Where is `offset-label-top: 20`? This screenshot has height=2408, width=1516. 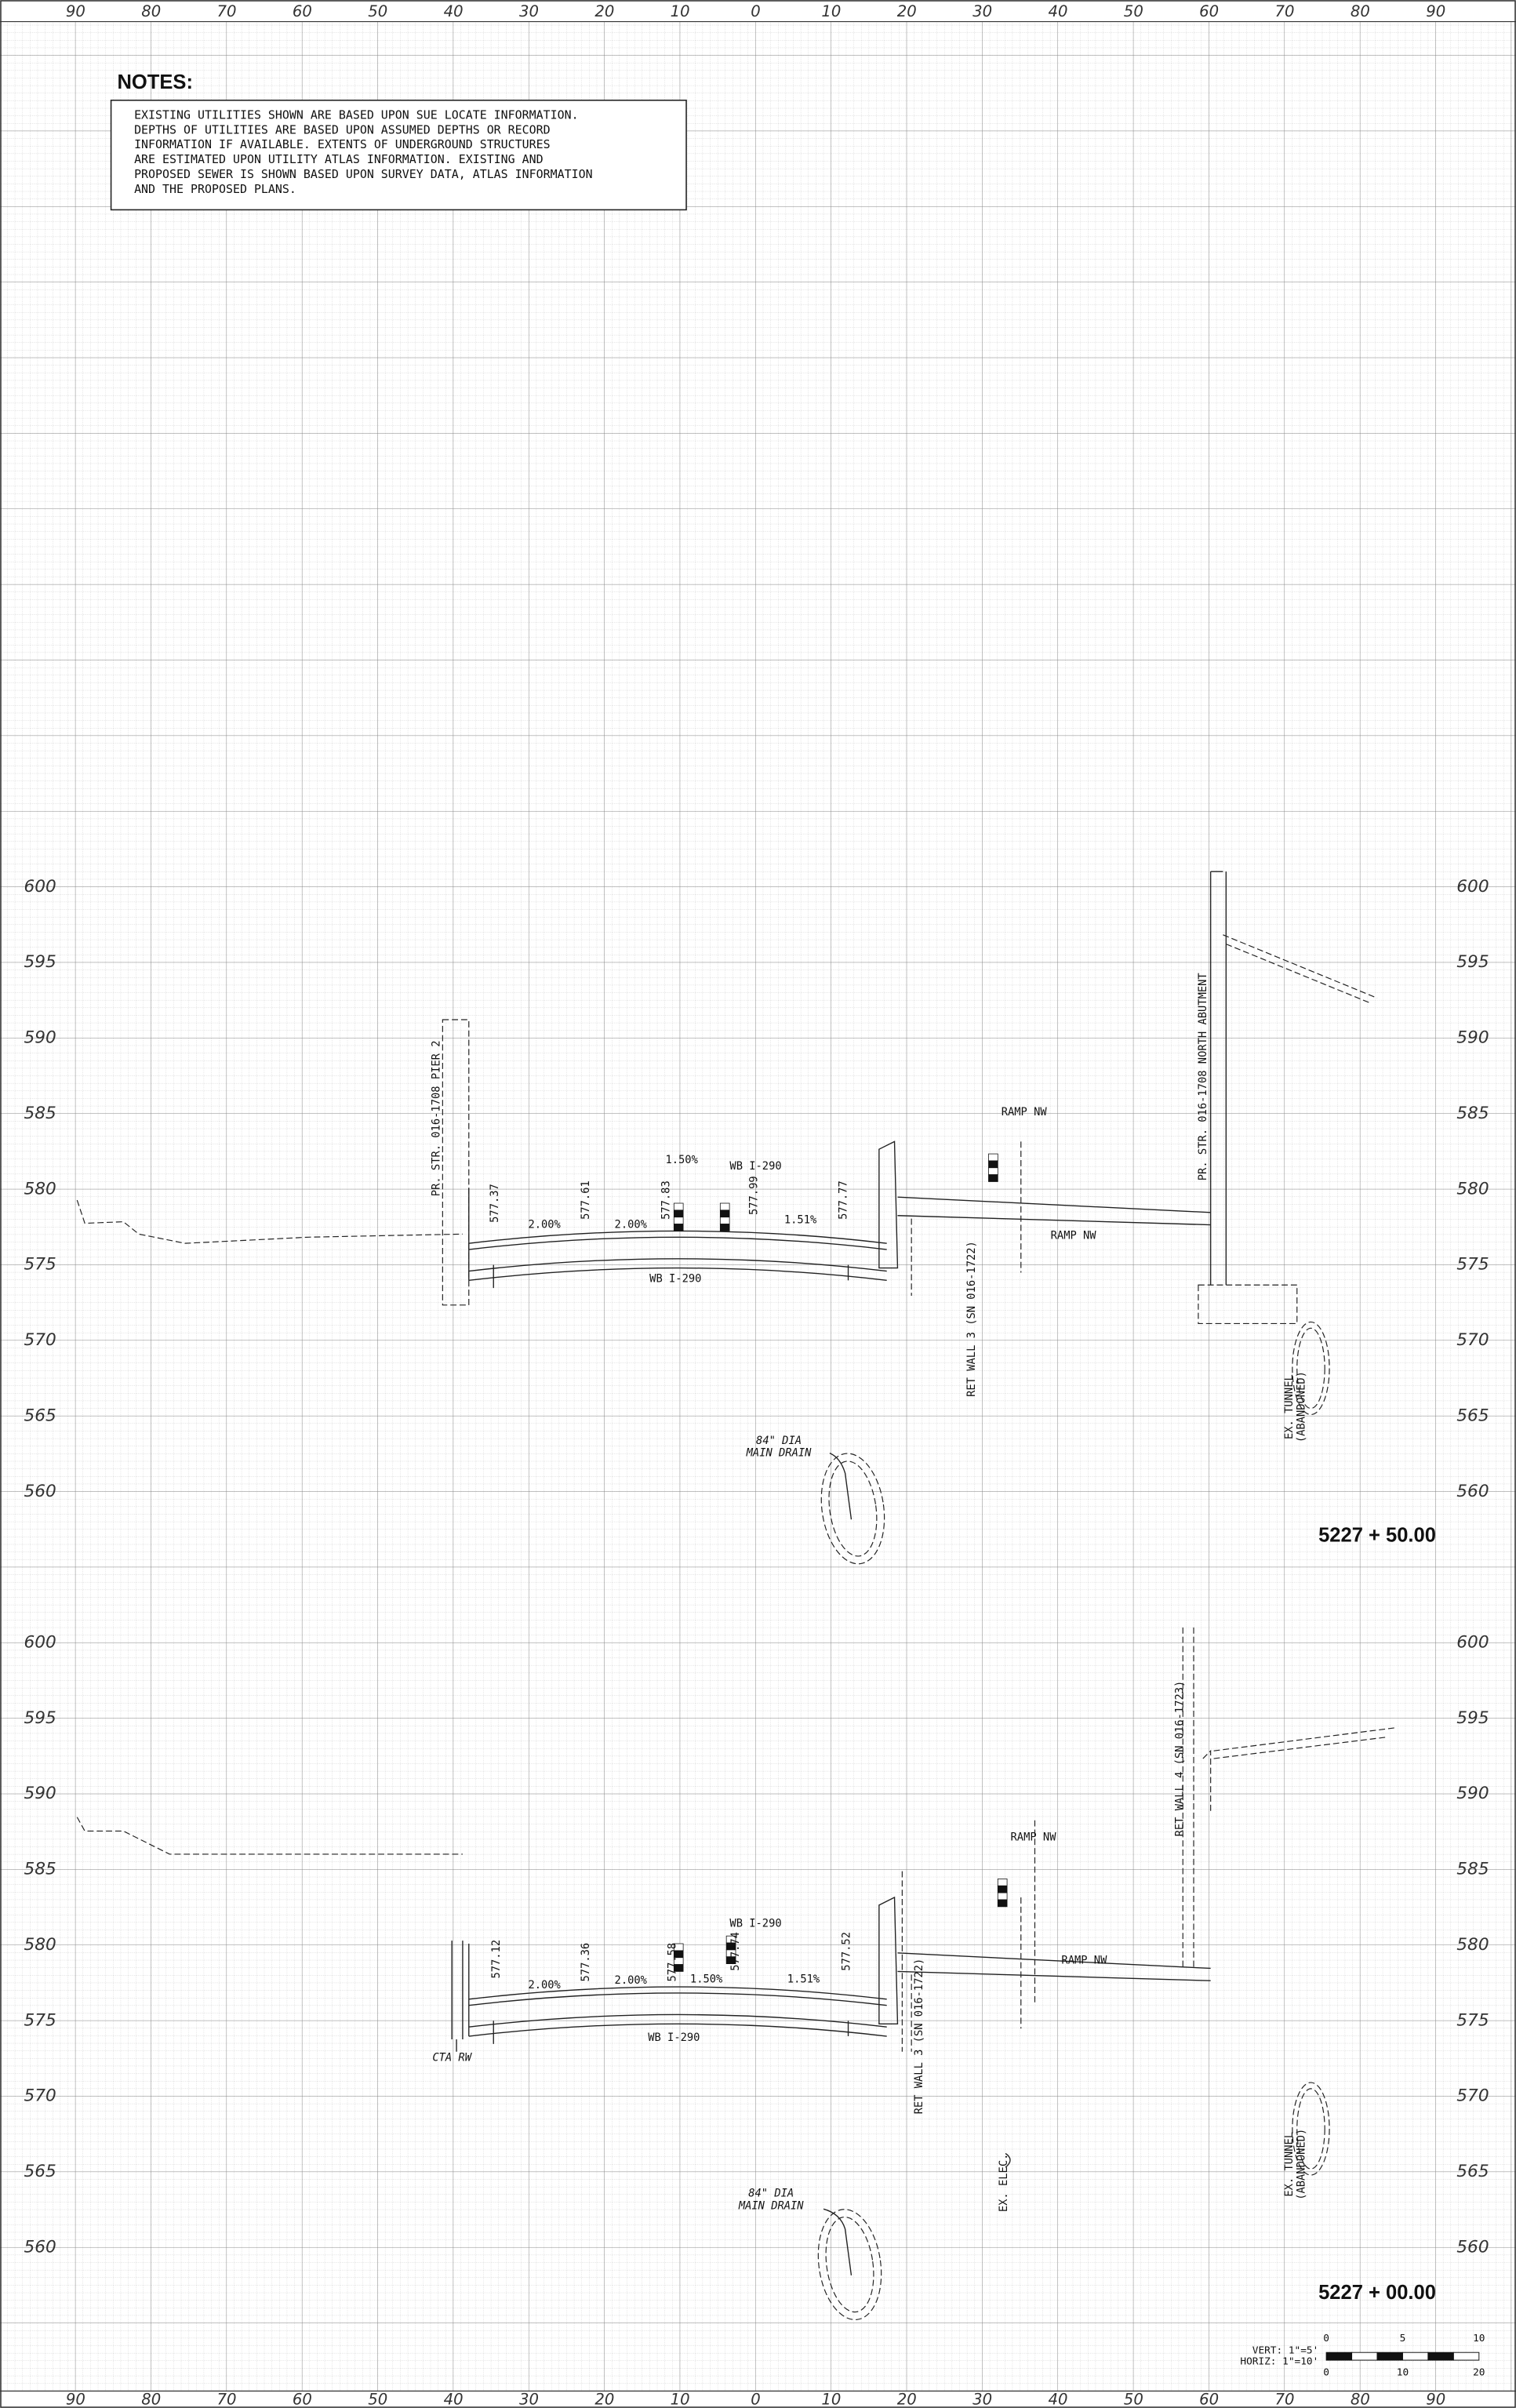 offset-label-top: 20 is located at coordinates (604, 11).